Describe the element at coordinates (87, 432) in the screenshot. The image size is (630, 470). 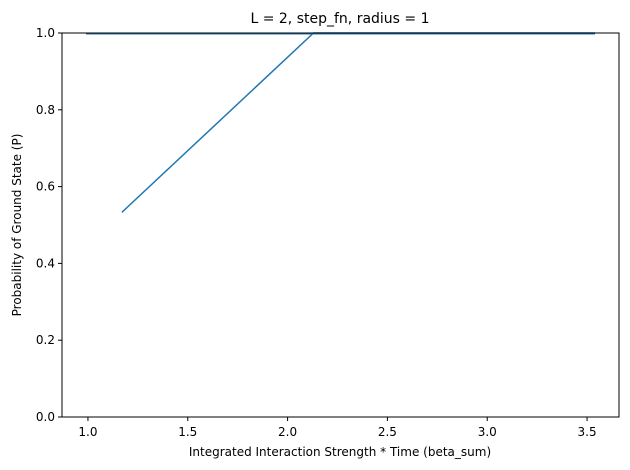
I see `x-tick-label: 1.0` at that location.